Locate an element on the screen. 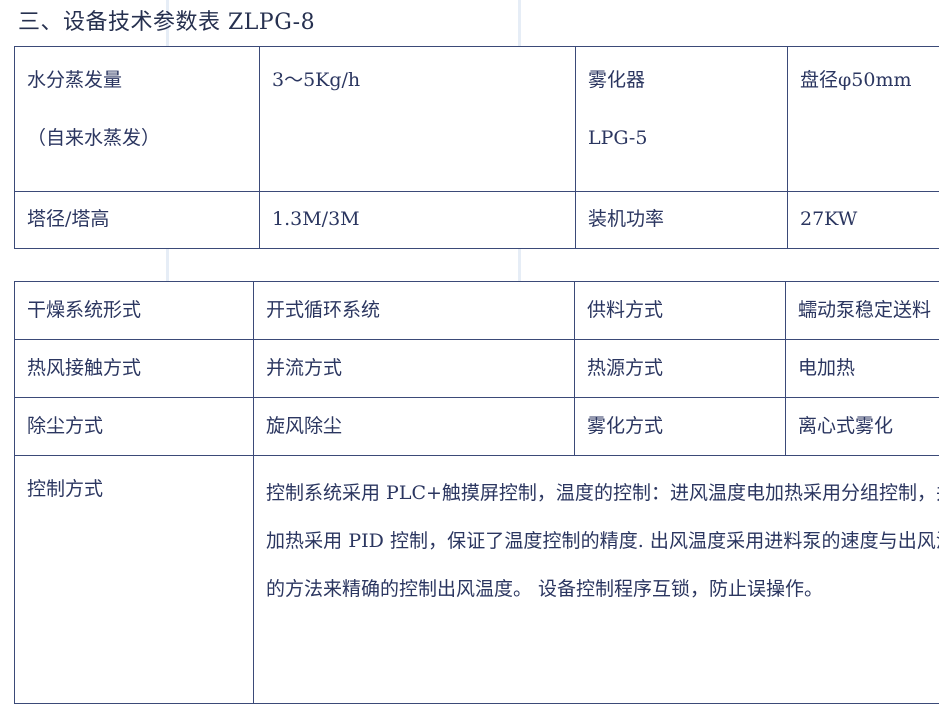  table-row: 塔径/塔高 1.3M/3M 装机功率 27KW is located at coordinates (477, 220).